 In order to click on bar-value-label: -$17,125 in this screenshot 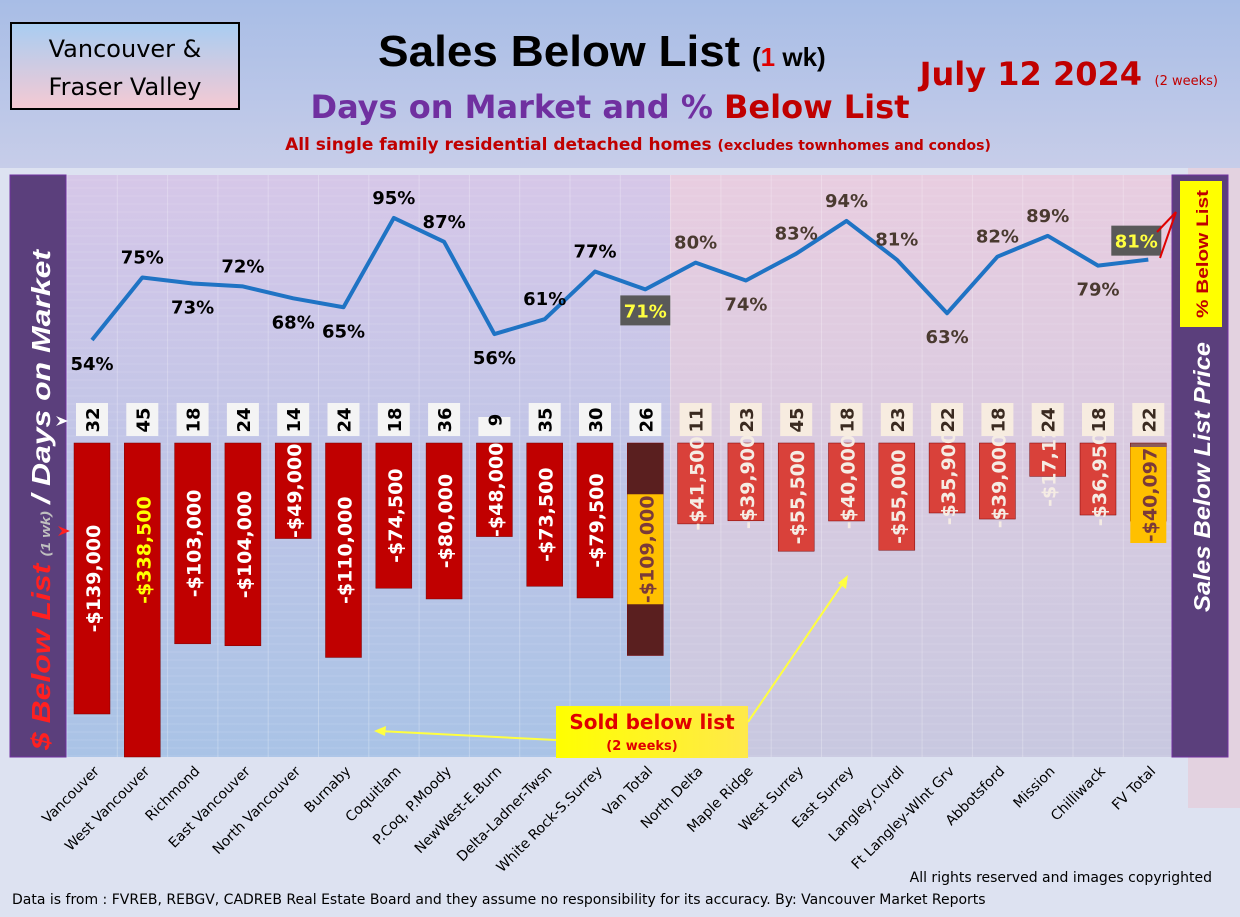, I will do `click(1050, 459)`.